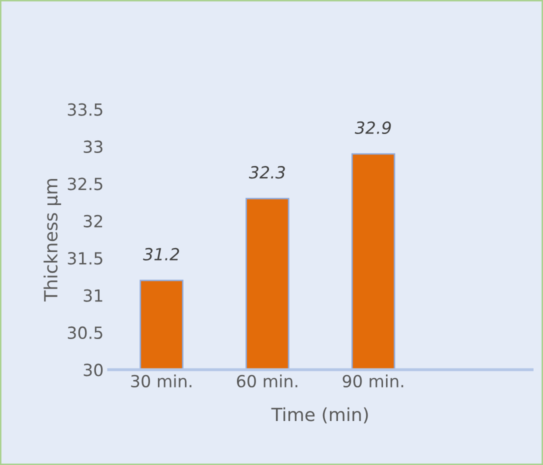  What do you see at coordinates (319, 415) in the screenshot?
I see `x-axis-title: Time (min)` at bounding box center [319, 415].